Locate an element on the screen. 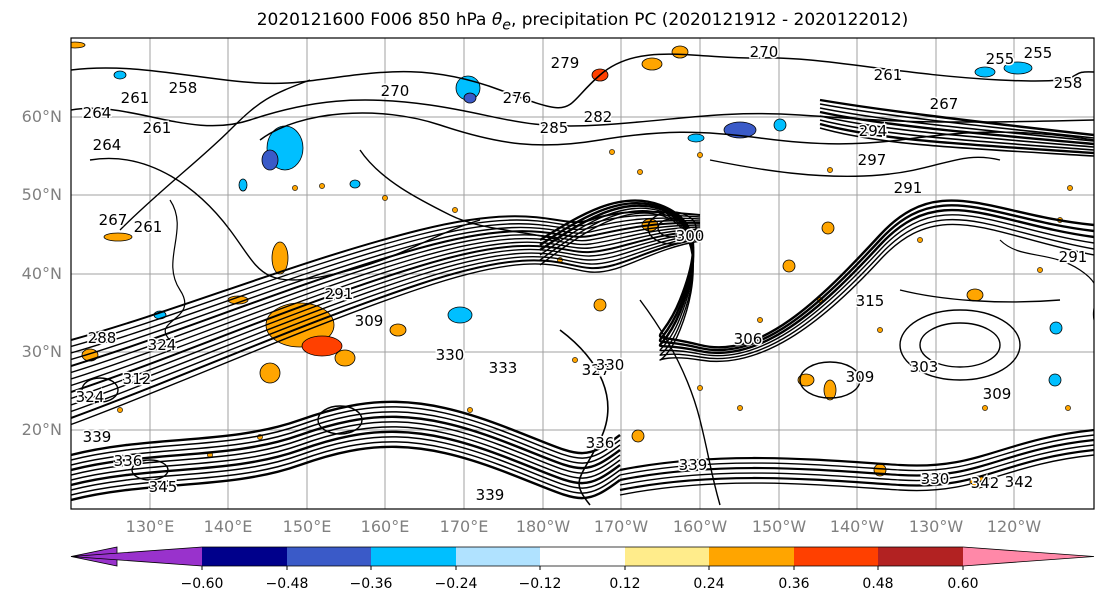  longitude-label: 130°E is located at coordinates (150, 526).